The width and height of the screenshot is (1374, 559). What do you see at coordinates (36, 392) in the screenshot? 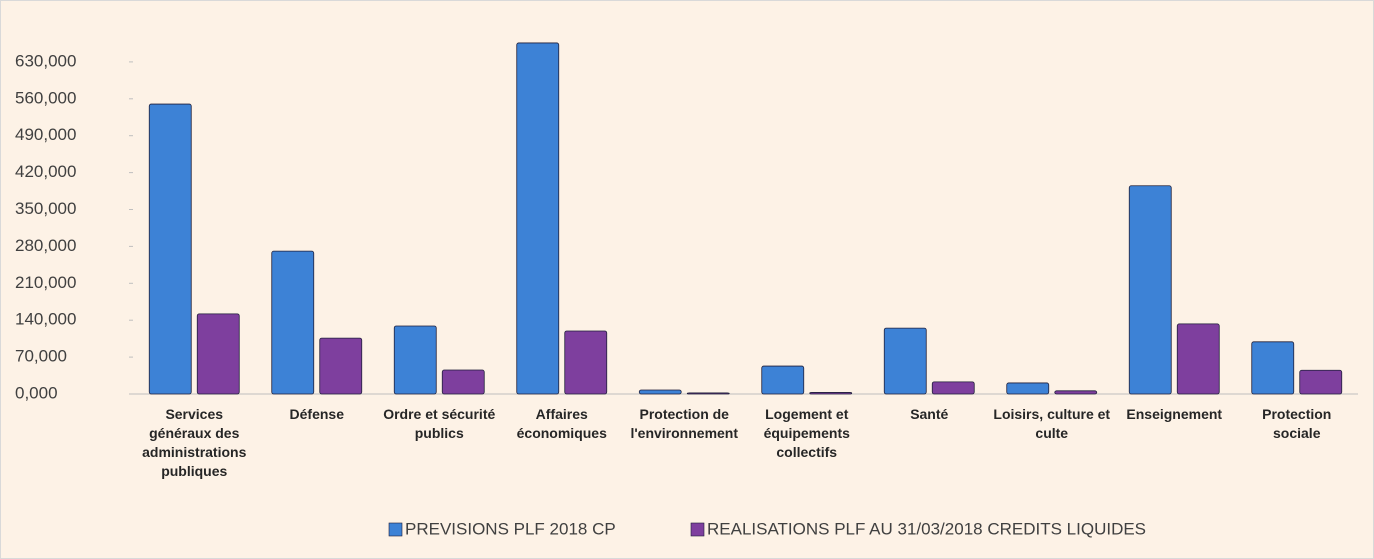
I see `y-tick-label: 0,000` at bounding box center [36, 392].